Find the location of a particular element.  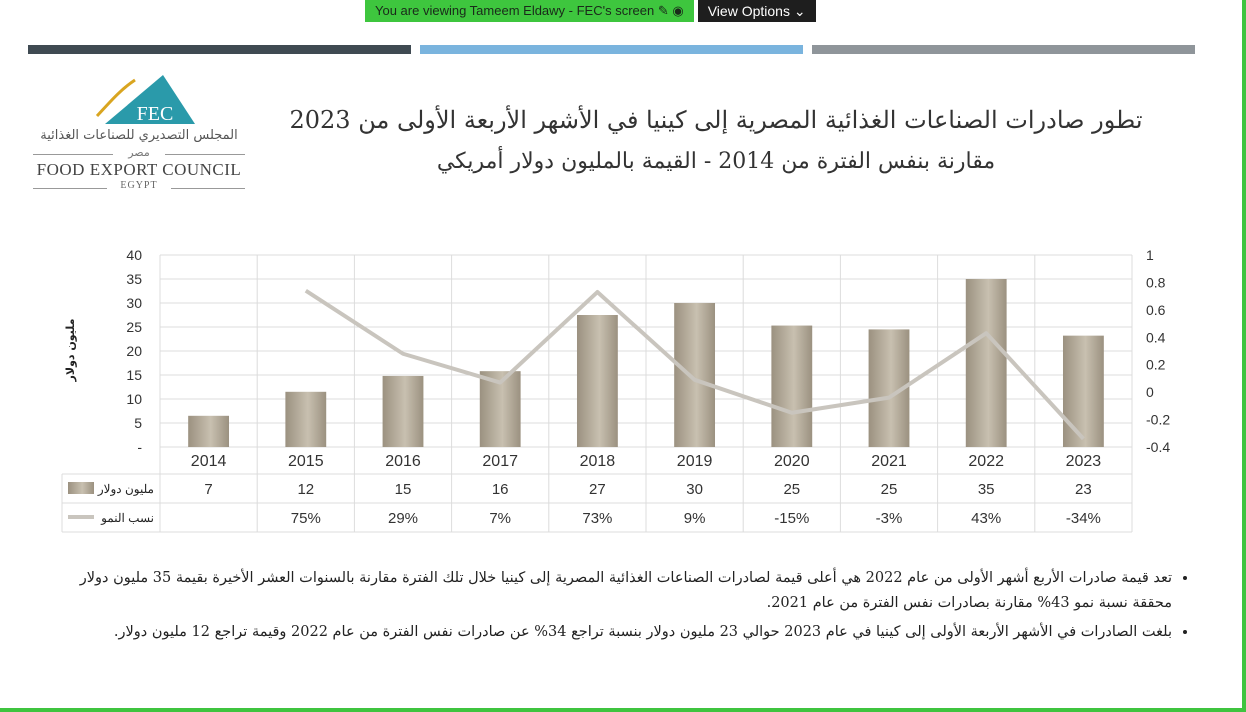

y-tick-label: 10 is located at coordinates (134, 399).